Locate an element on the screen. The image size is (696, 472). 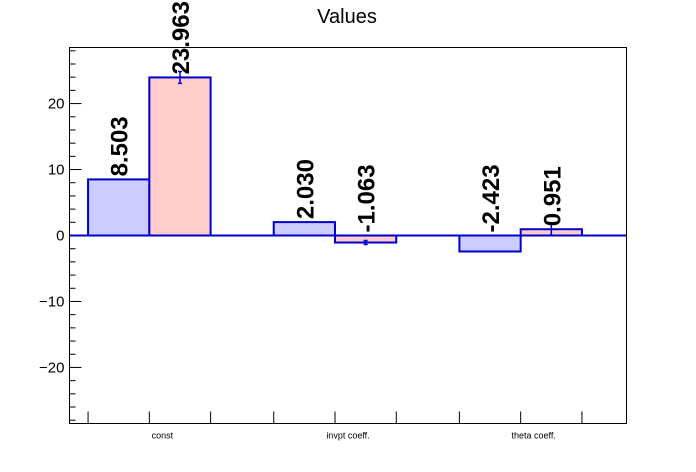
y-tick-label: 20 is located at coordinates (56, 104).